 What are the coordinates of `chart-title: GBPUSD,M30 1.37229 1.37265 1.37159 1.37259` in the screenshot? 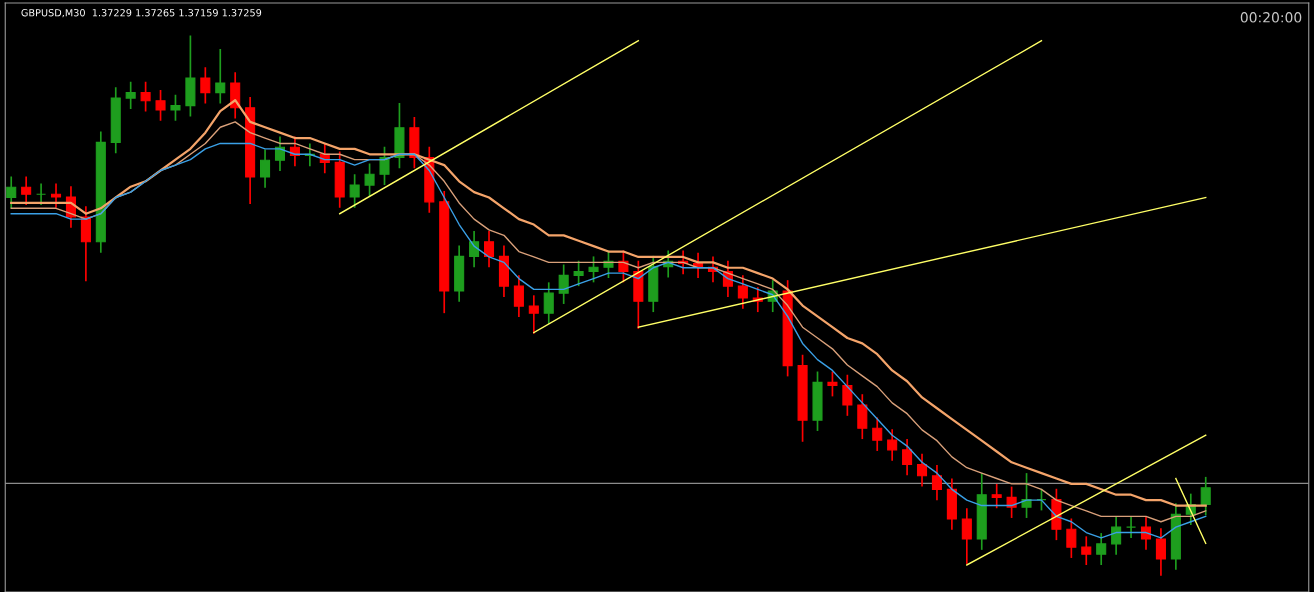 It's located at (141, 13).